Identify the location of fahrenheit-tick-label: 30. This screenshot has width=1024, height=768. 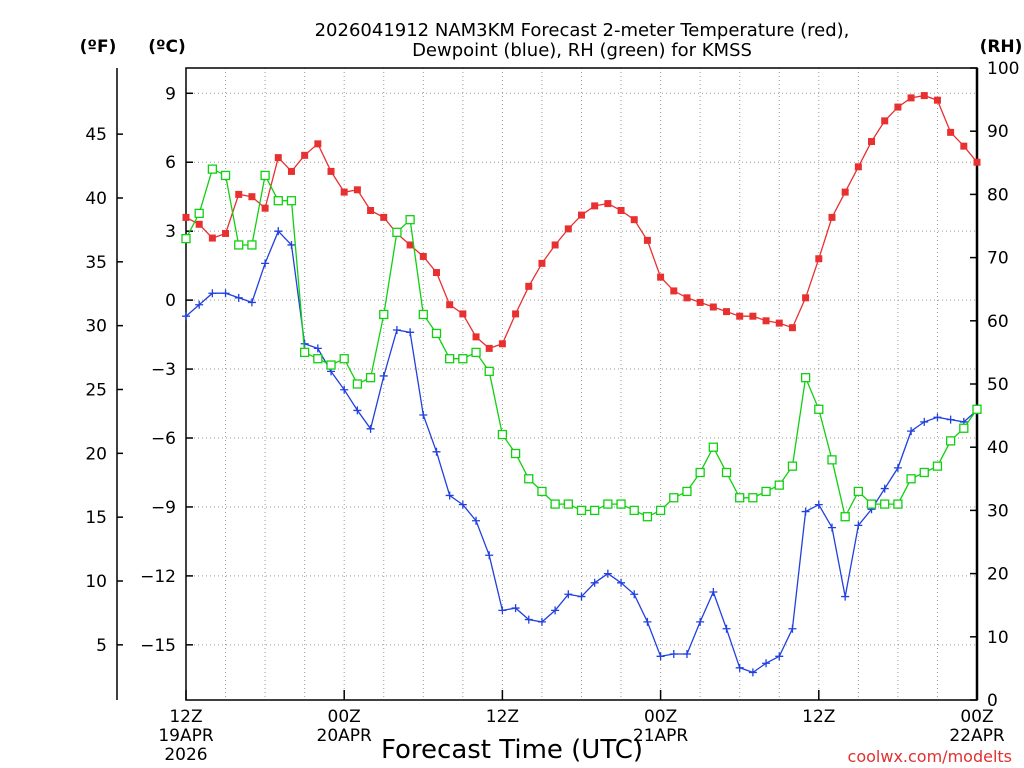
(96, 327).